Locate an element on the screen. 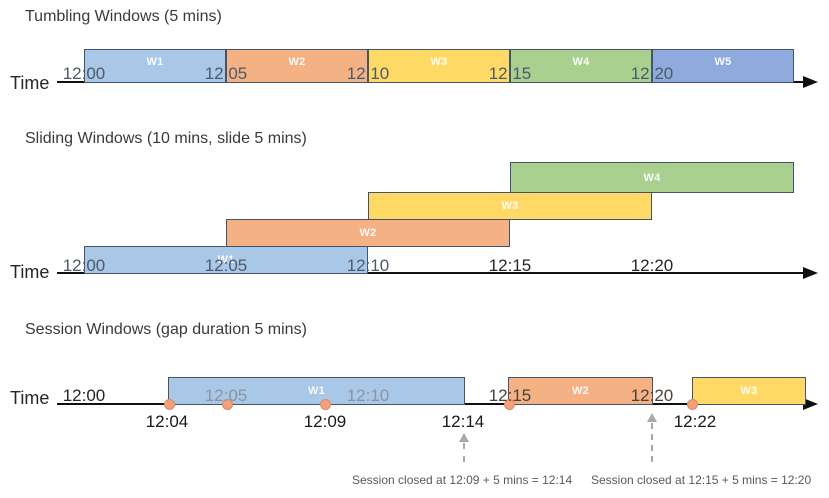 This screenshot has width=829, height=498. session-close-annotation: Session closed at 12:09 + 5 mins = 12:14 is located at coordinates (462, 480).